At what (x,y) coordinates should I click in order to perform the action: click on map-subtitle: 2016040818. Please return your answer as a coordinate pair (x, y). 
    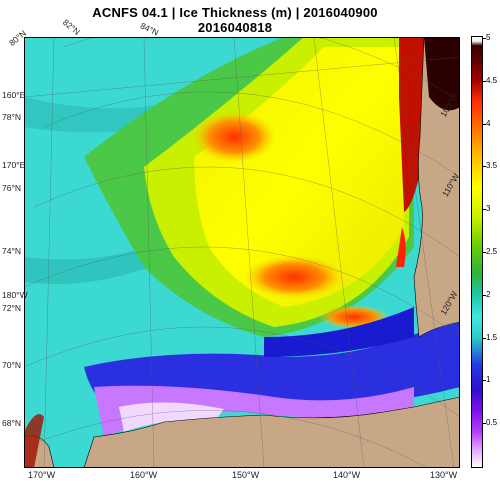
    Looking at the image, I should click on (235, 27).